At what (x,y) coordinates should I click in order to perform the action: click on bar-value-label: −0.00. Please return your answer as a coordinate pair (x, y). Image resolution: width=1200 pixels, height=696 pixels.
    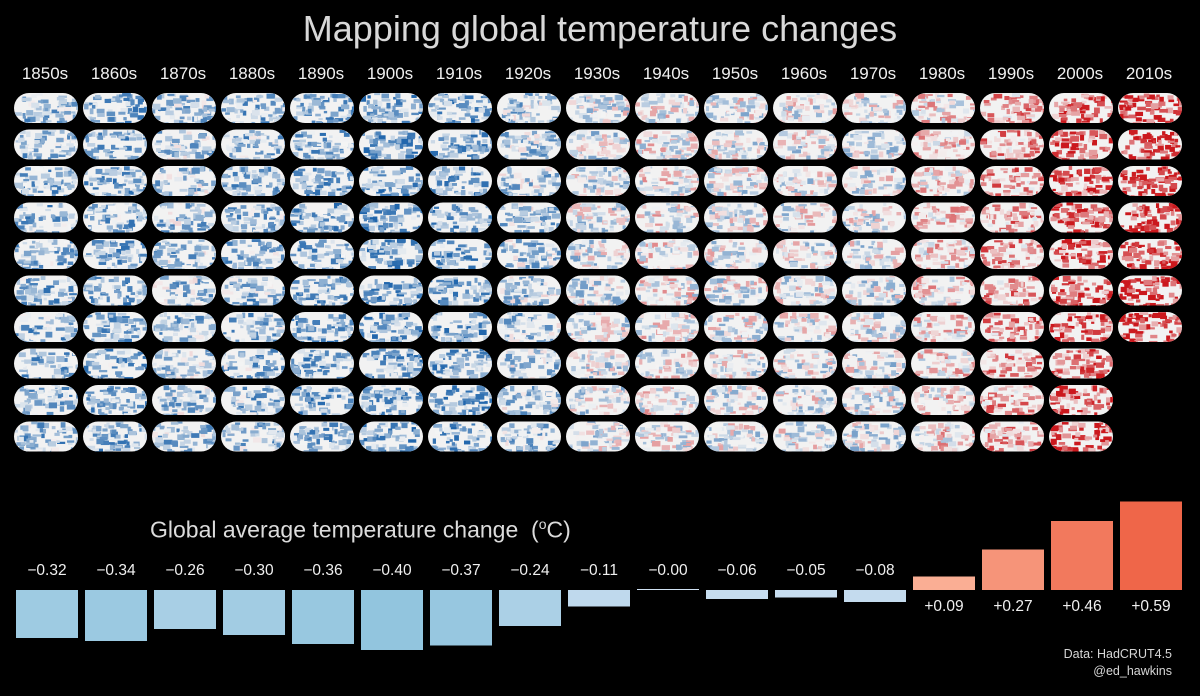
    Looking at the image, I should click on (668, 570).